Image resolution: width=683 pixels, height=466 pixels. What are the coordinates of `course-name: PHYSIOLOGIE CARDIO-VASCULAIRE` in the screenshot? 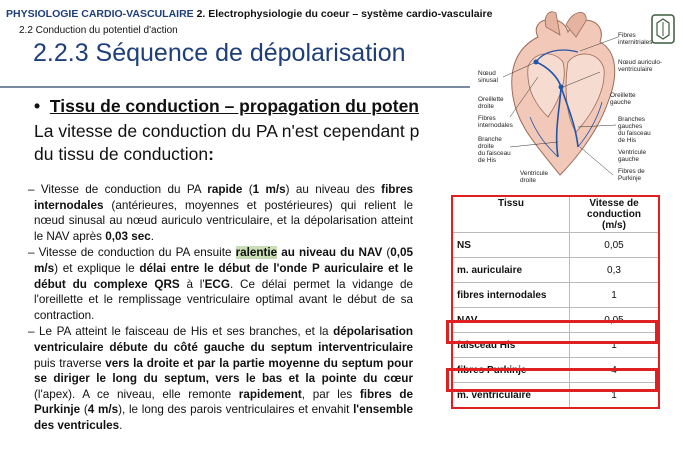 It's located at (100, 14).